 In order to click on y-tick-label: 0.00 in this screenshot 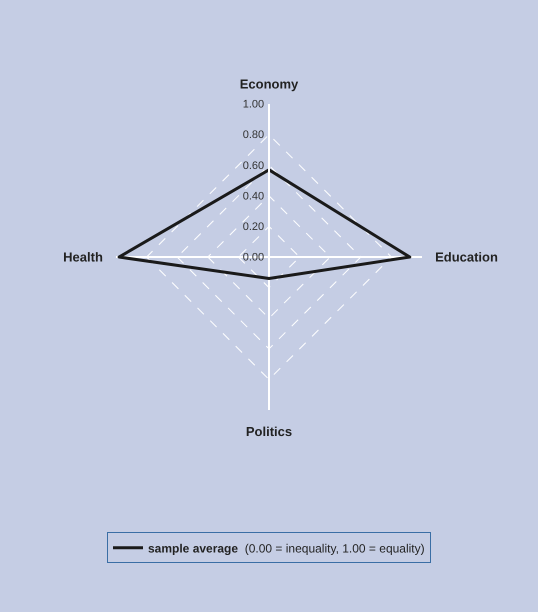, I will do `click(253, 258)`.